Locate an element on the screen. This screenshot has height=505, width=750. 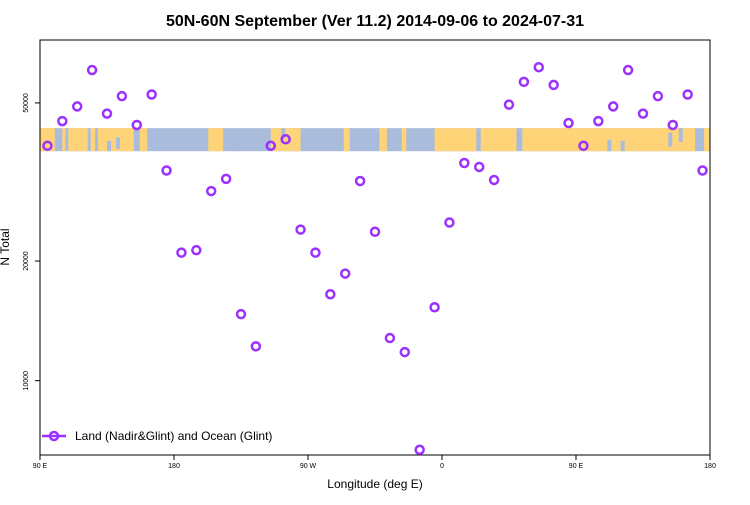
x-tick-label-3: 0 is located at coordinates (442, 466).